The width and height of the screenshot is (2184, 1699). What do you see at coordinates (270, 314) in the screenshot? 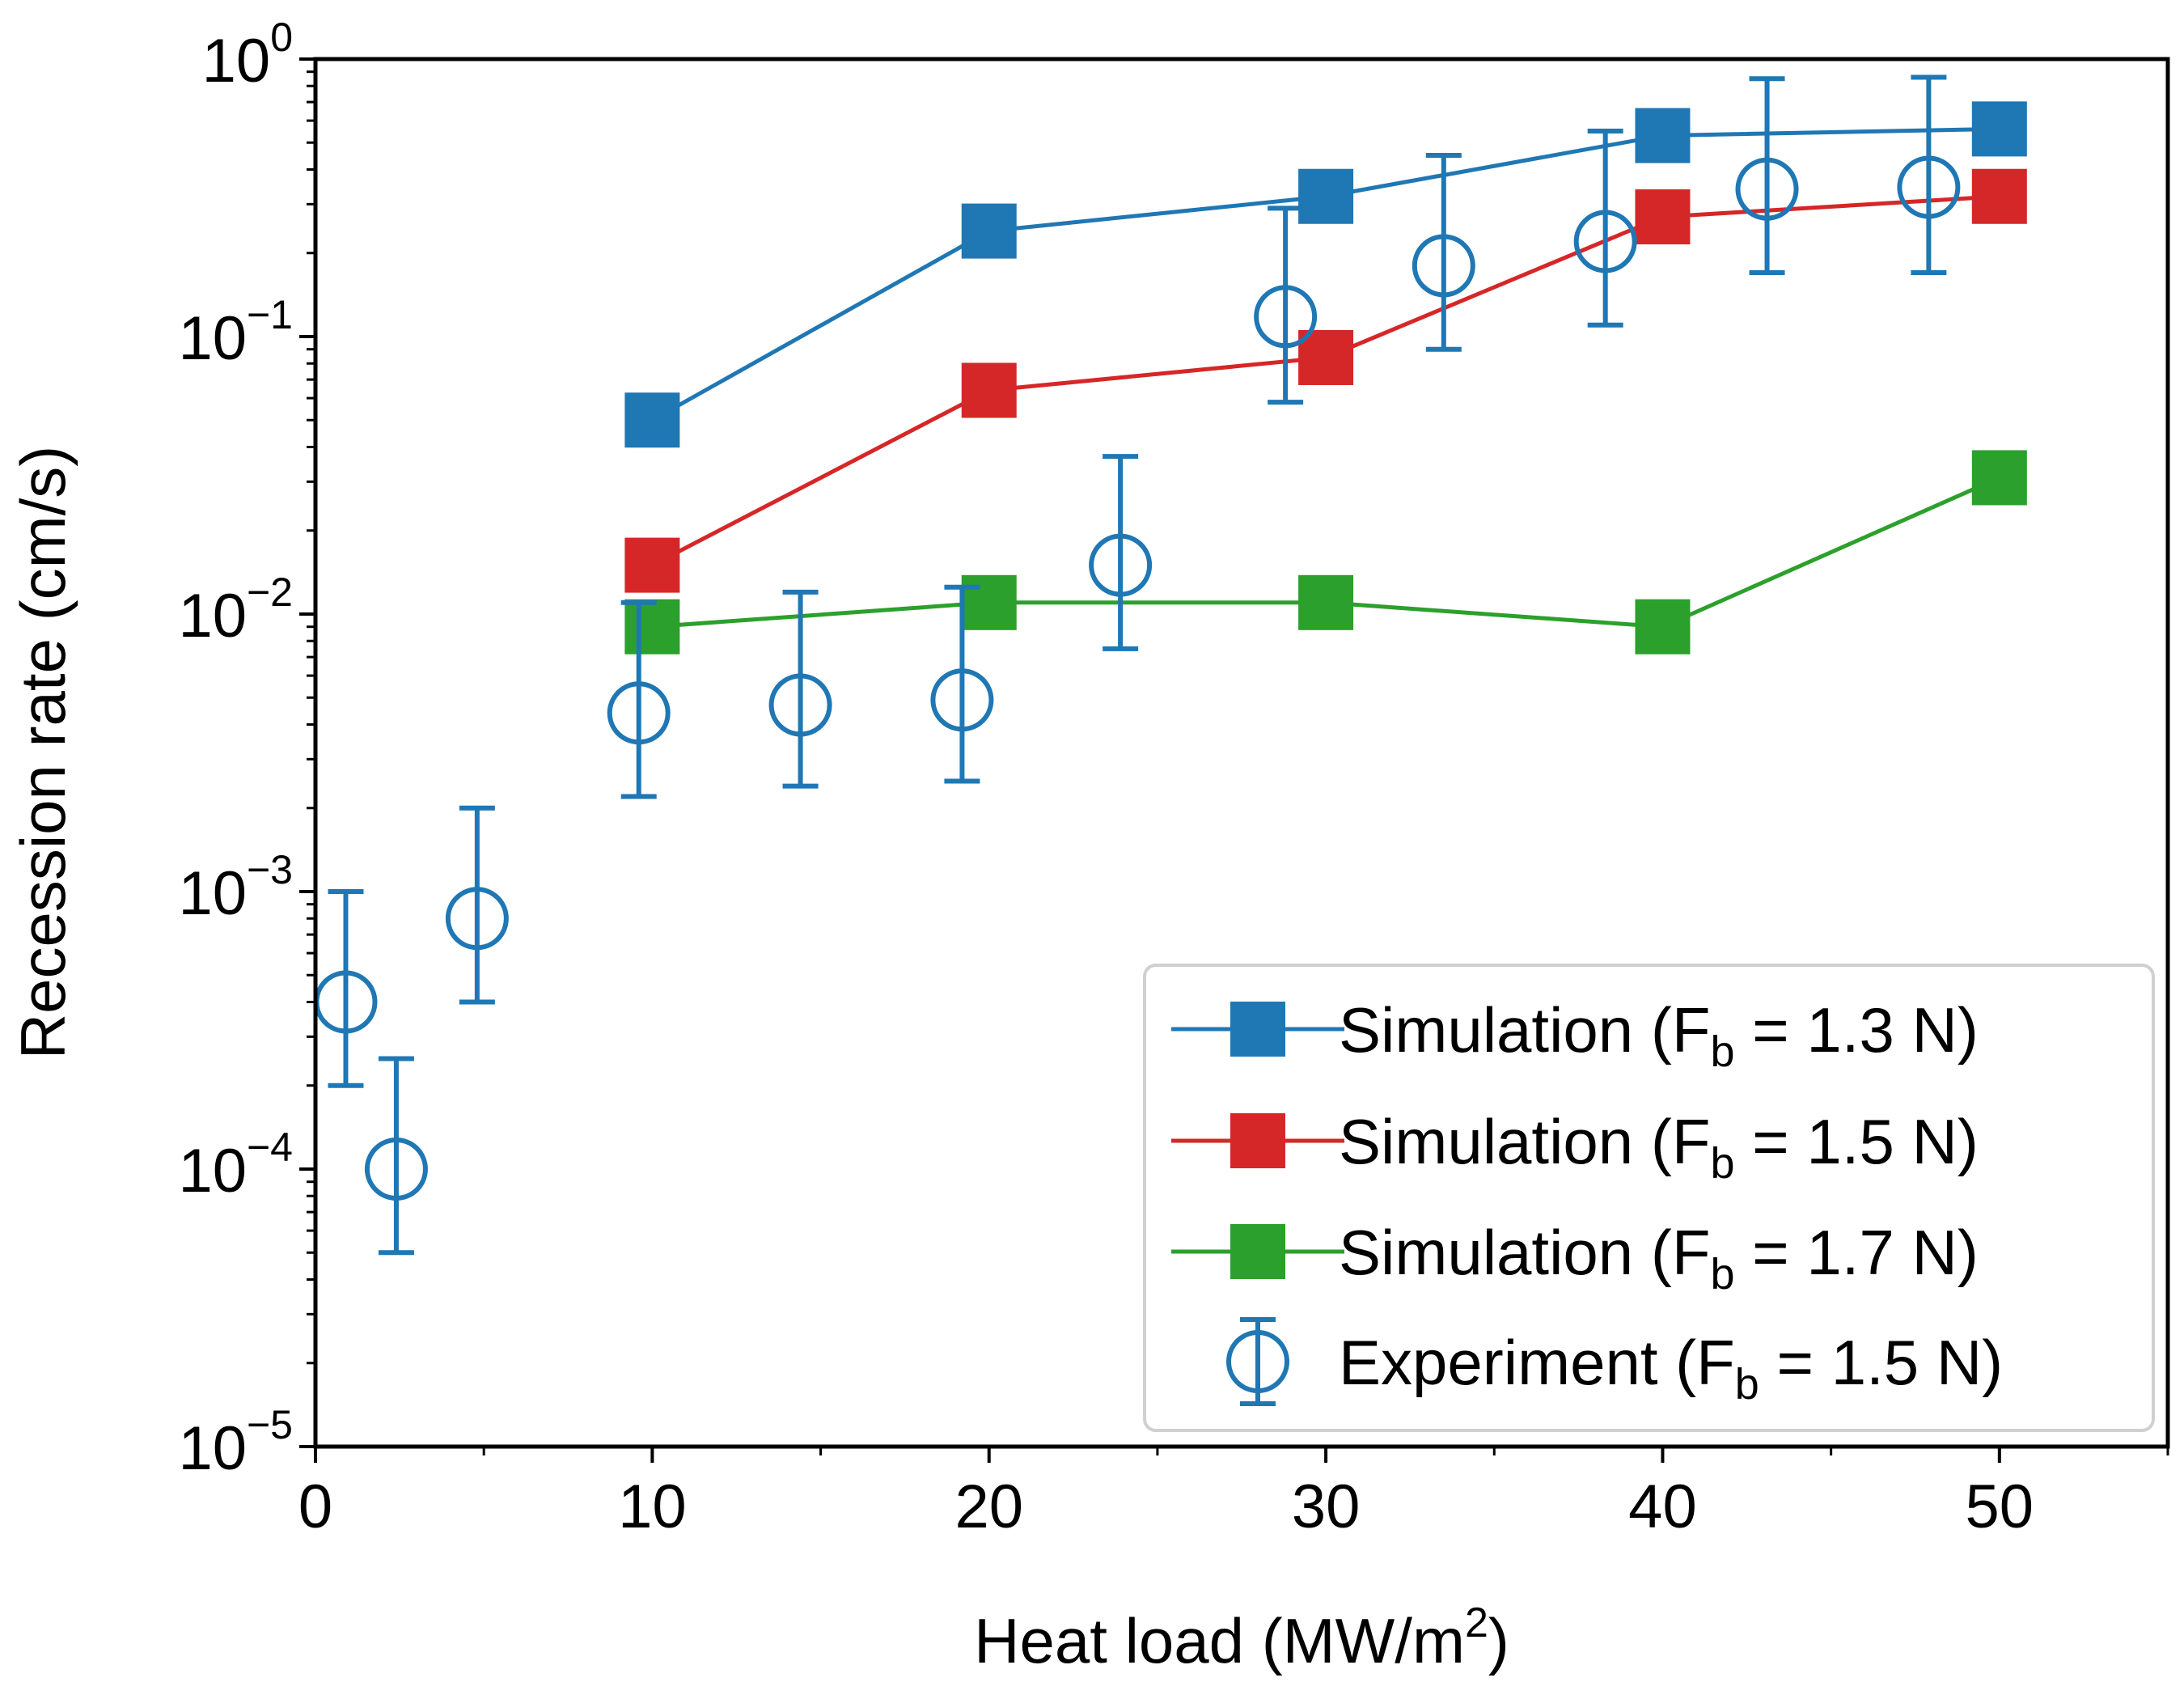
I see `y-tick-label-exponent: −1` at bounding box center [270, 314].